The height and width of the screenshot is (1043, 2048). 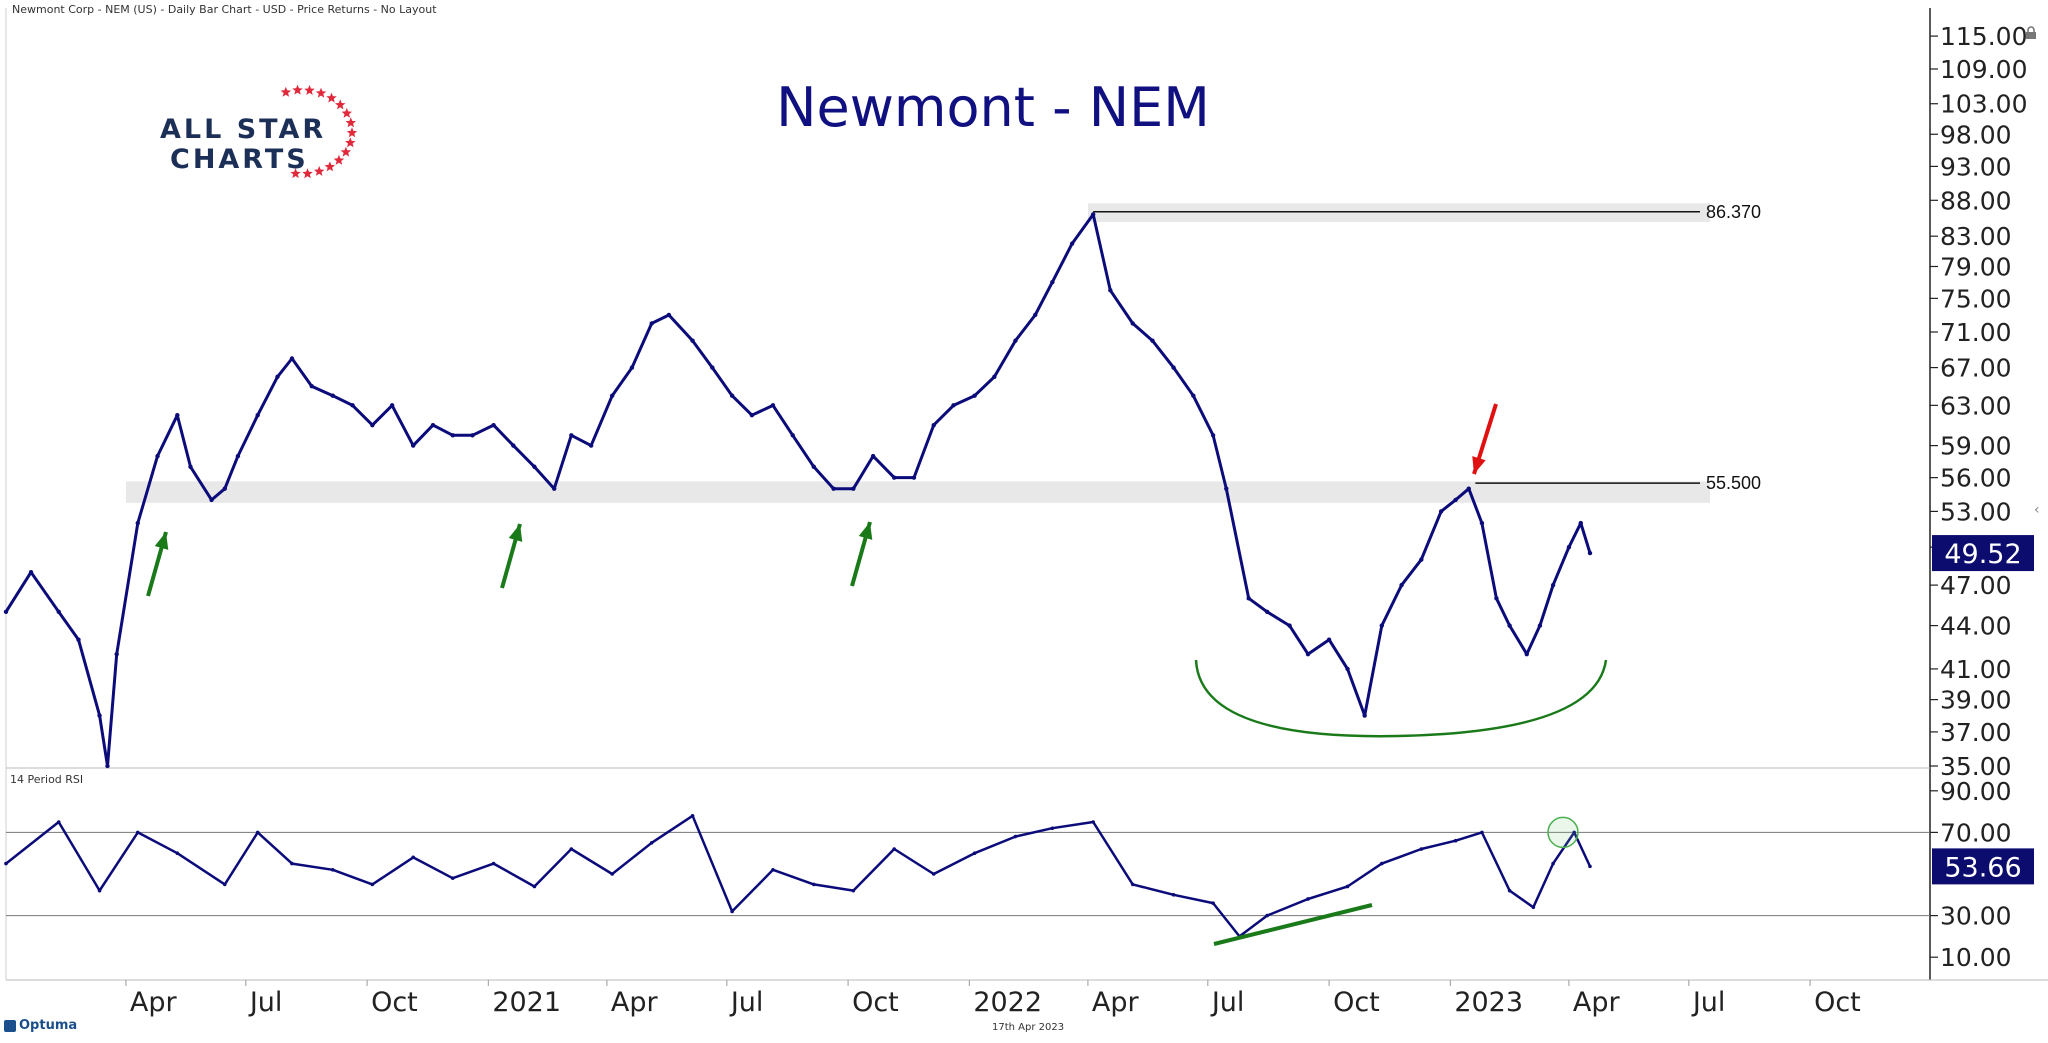 I want to click on logo-line-2: CHARTS, so click(x=239, y=159).